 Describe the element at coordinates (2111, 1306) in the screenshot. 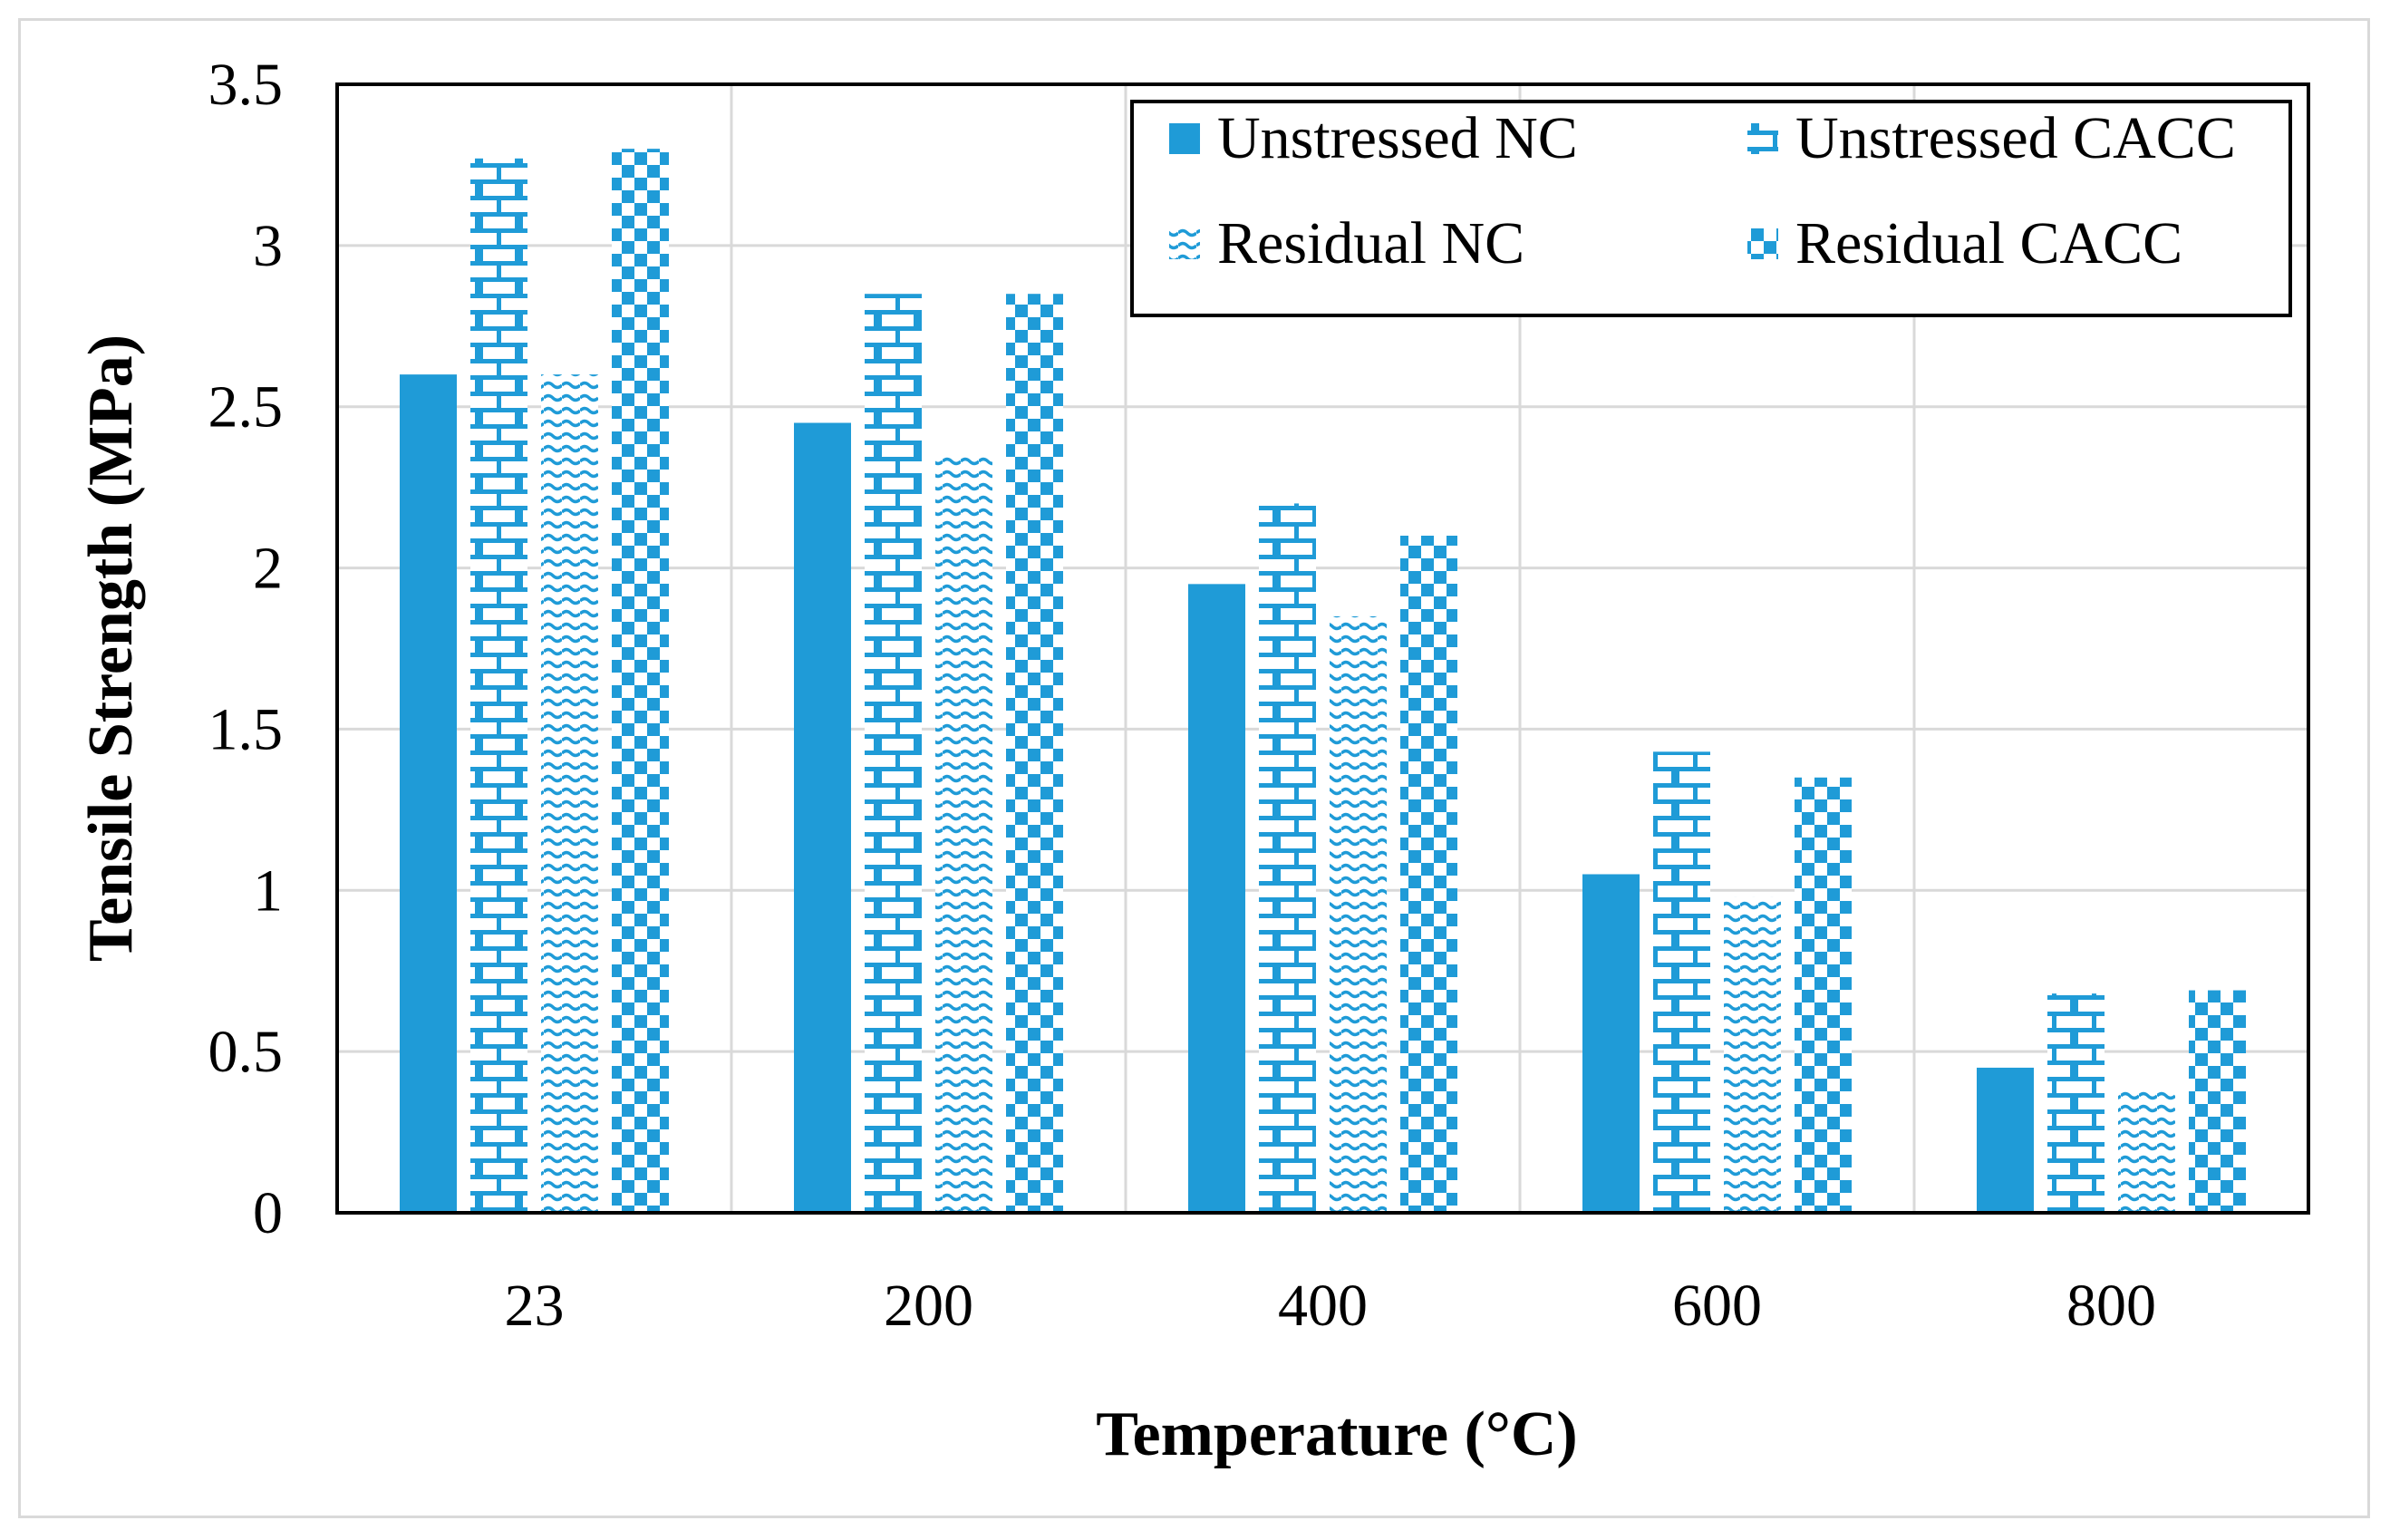

I see `x-tick-label: 800` at that location.